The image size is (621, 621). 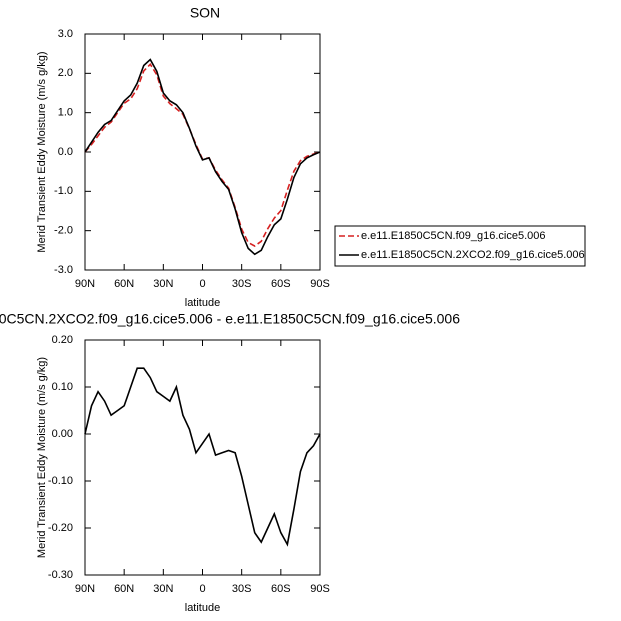 I want to click on y-tick-label: 2.0, so click(x=65, y=73).